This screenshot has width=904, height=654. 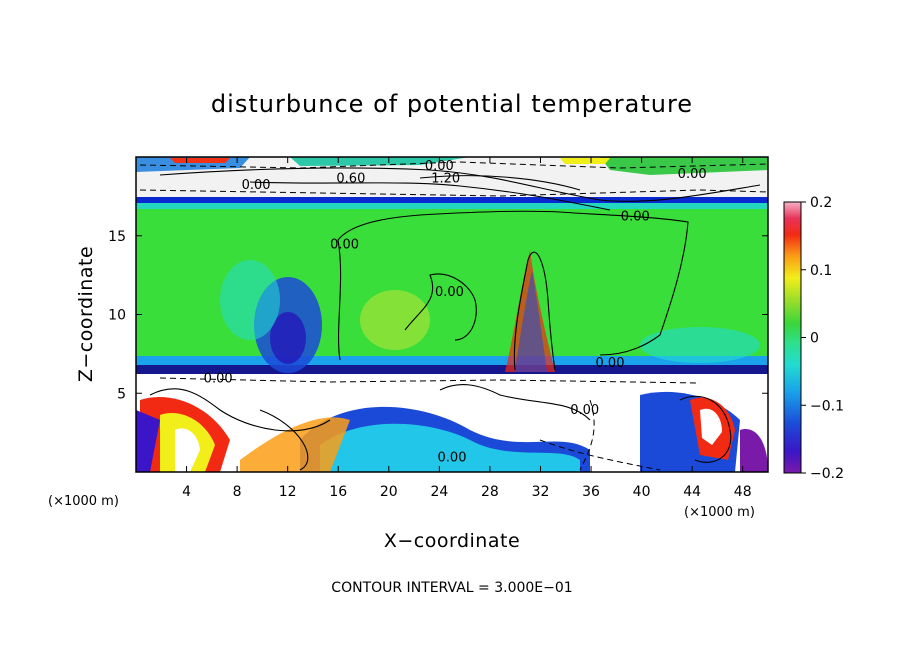 I want to click on colorbar-tick-label: 0, so click(x=814, y=339).